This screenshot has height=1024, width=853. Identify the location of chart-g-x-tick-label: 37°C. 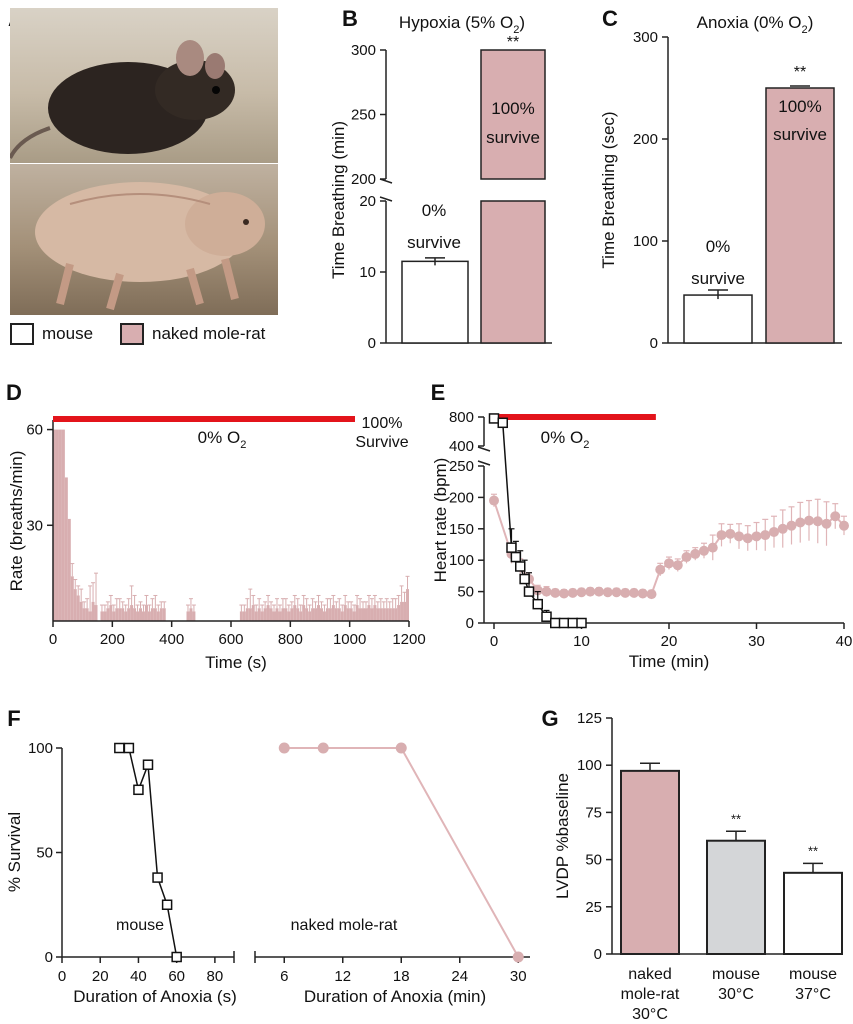
(813, 994).